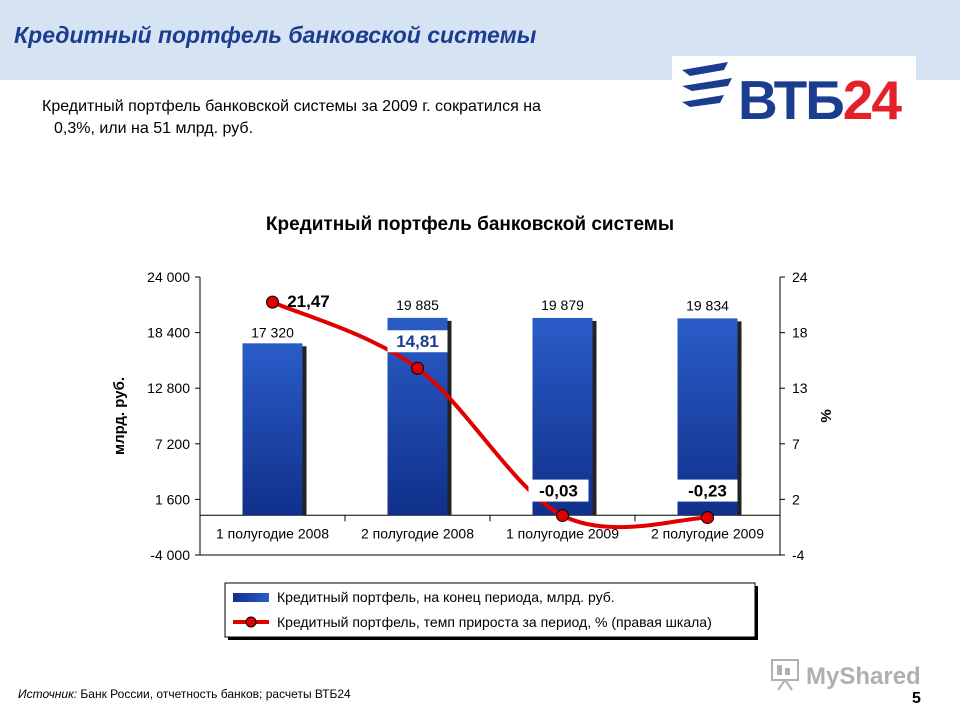 Image resolution: width=960 pixels, height=720 pixels. Describe the element at coordinates (170, 555) in the screenshot. I see `y-tick-label: -4 000` at that location.